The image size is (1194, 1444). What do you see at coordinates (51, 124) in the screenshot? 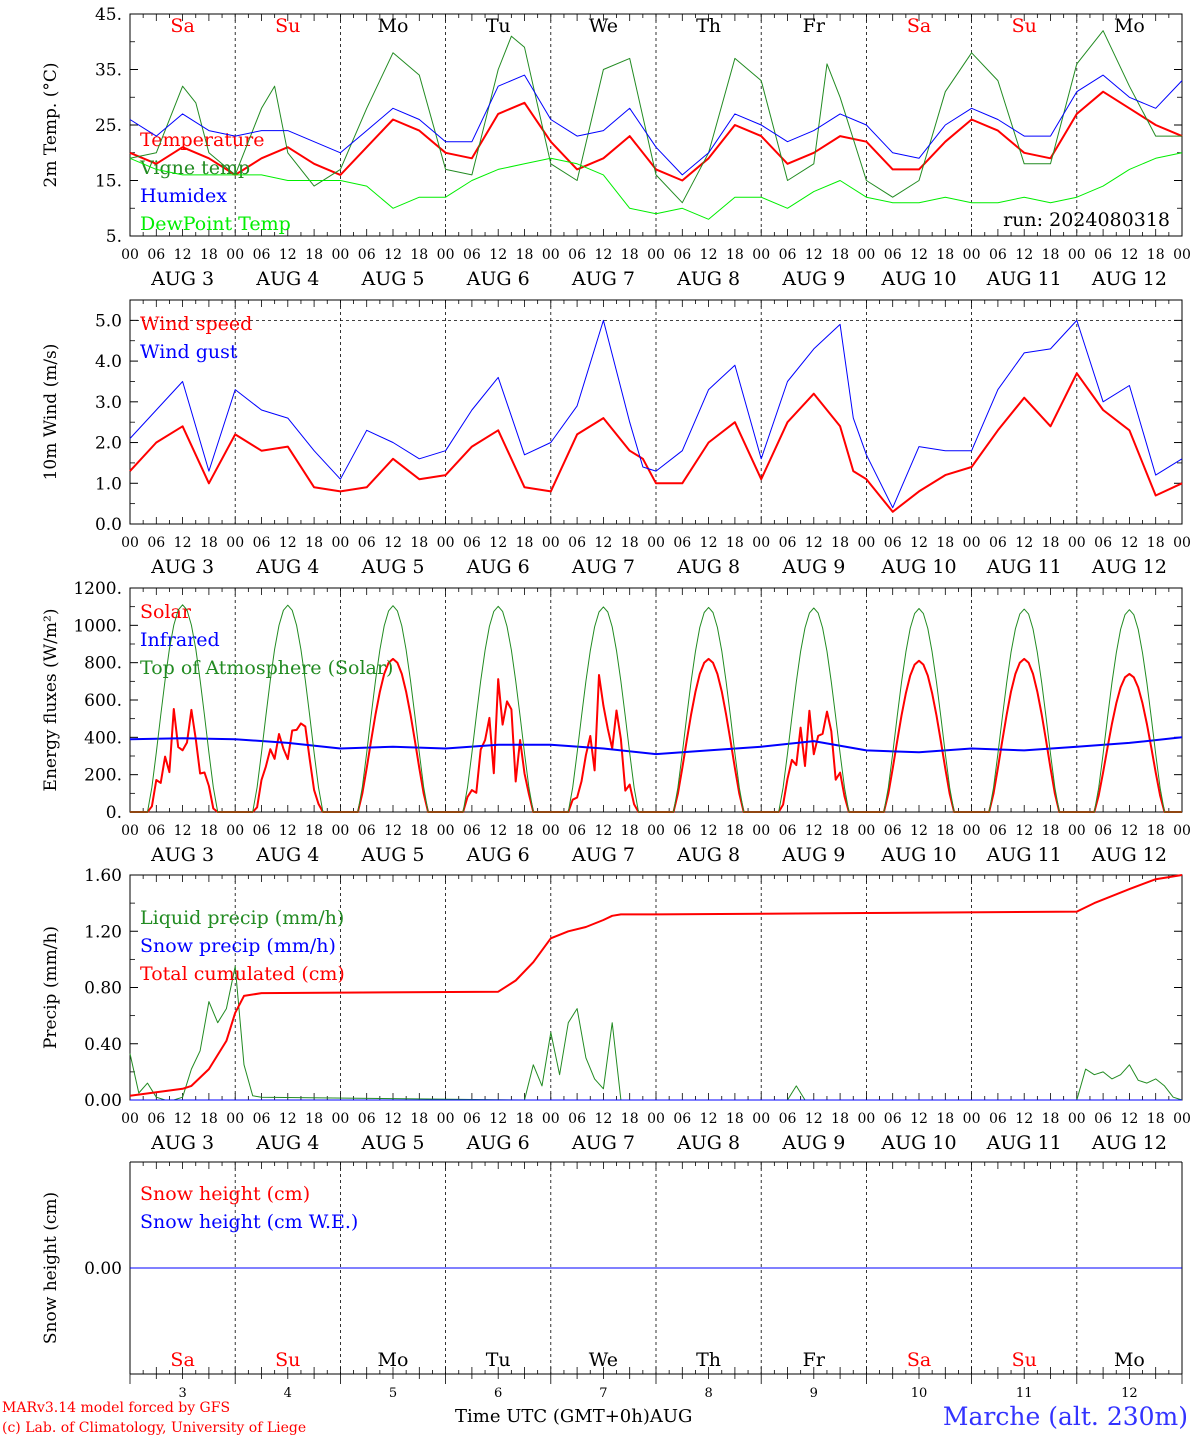
I see `y-axis-title: 2m Temp. (°C)` at bounding box center [51, 124].